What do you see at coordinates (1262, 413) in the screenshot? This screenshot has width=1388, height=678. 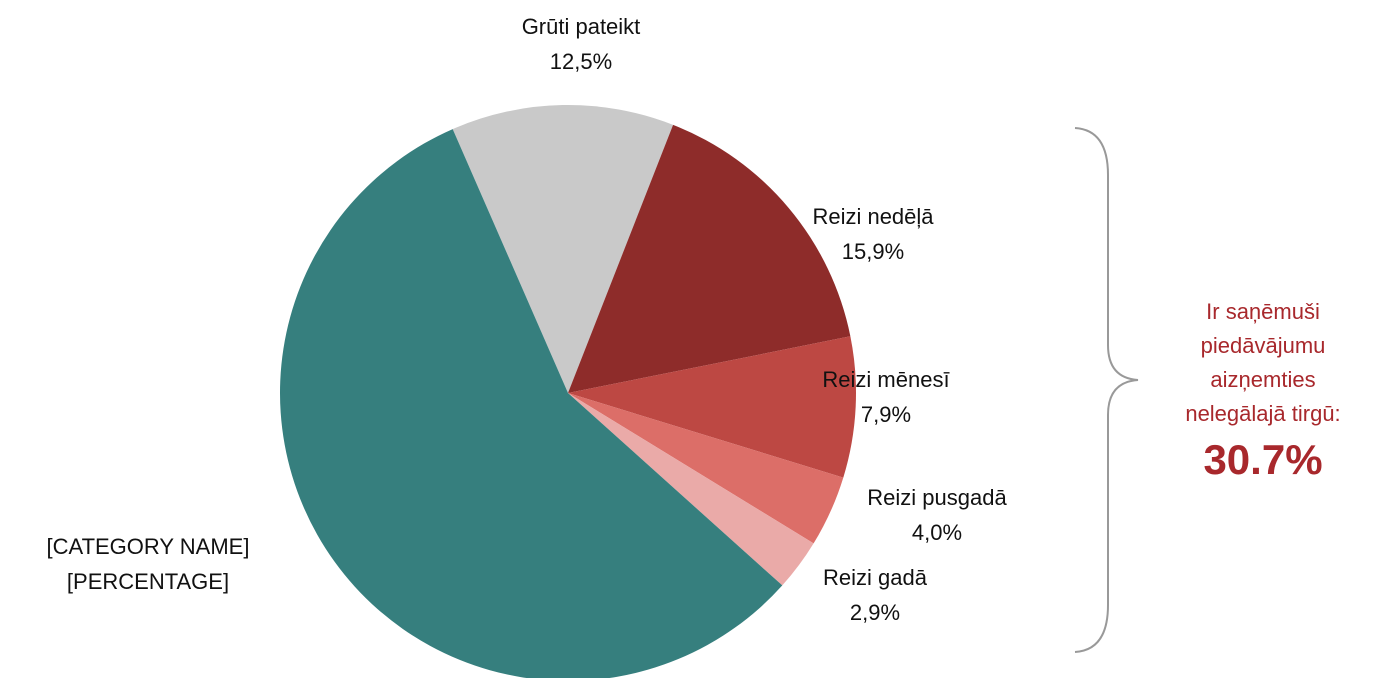 I see `annotation-line: nelegālajā tirgū:` at bounding box center [1262, 413].